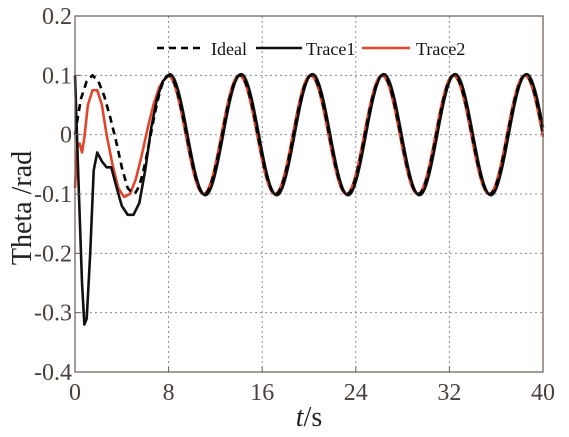  Describe the element at coordinates (300, 417) in the screenshot. I see `x-axis-title-var: t` at that location.